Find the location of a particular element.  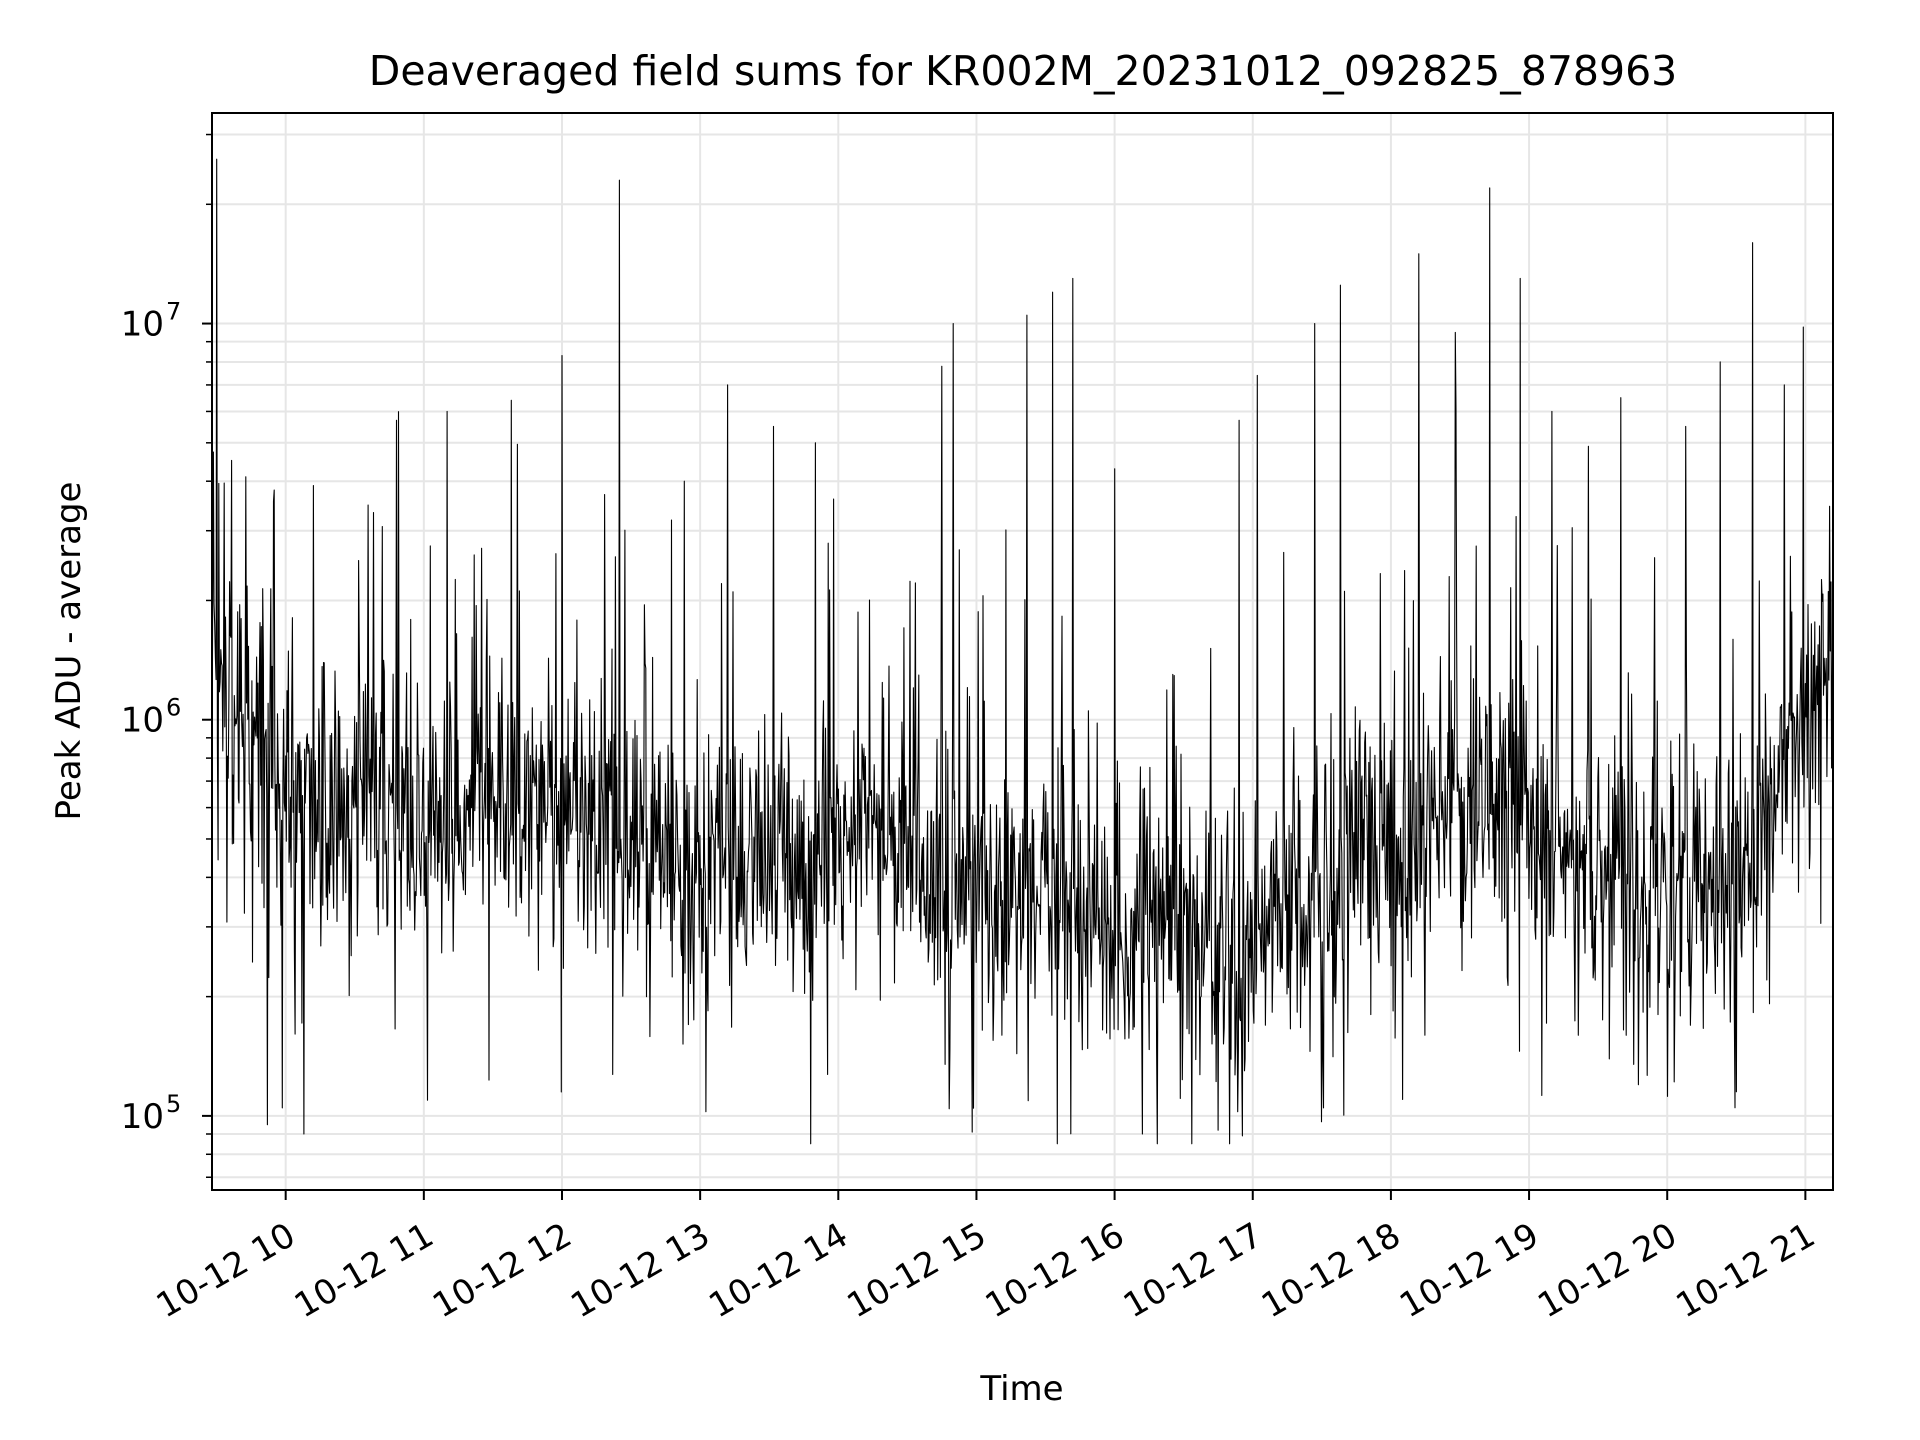

y-tick-exponent: 6 is located at coordinates (173, 708).